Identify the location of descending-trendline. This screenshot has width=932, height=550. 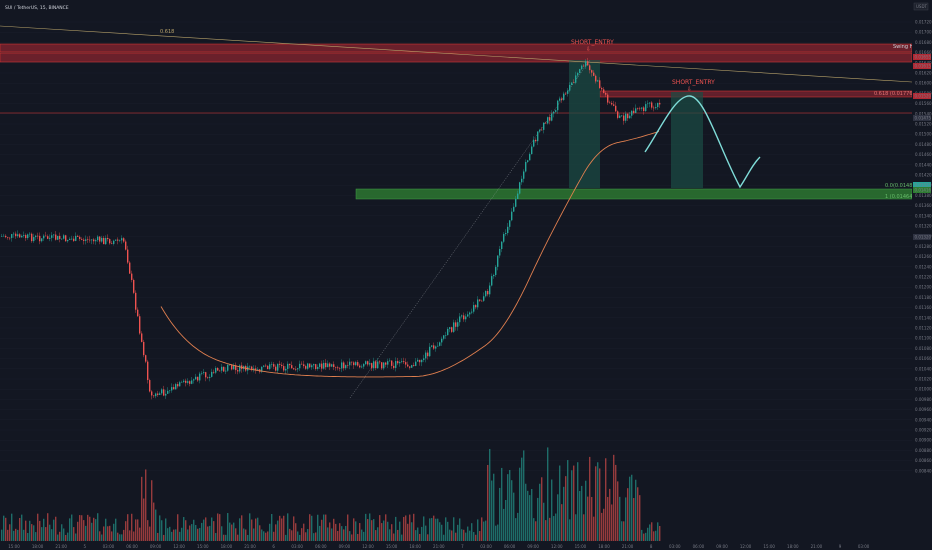
(456, 54).